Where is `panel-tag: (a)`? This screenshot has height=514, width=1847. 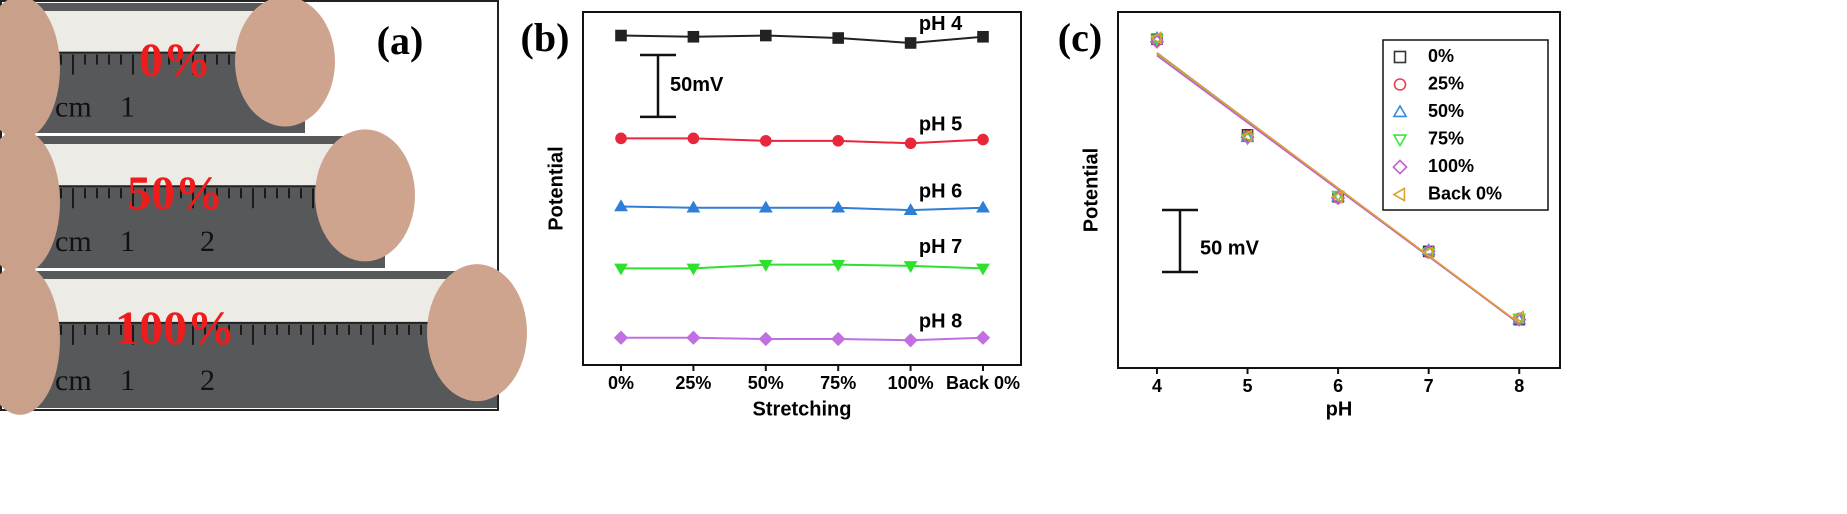
panel-tag: (a) is located at coordinates (400, 40).